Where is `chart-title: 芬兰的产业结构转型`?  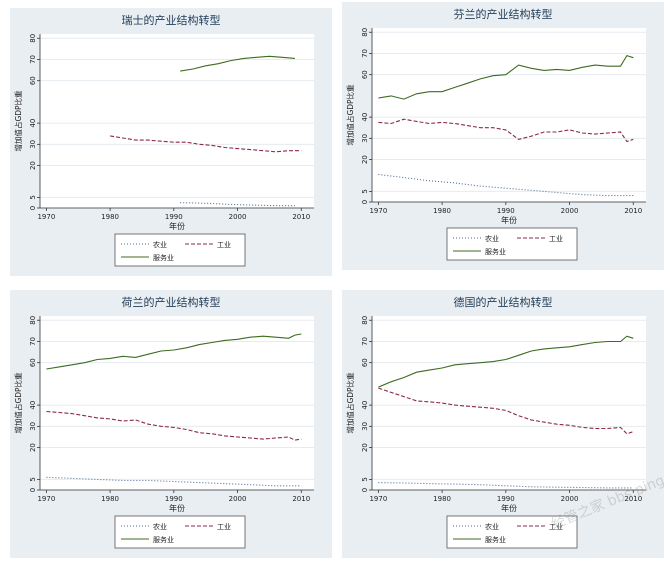 chart-title: 芬兰的产业结构转型 is located at coordinates (503, 14).